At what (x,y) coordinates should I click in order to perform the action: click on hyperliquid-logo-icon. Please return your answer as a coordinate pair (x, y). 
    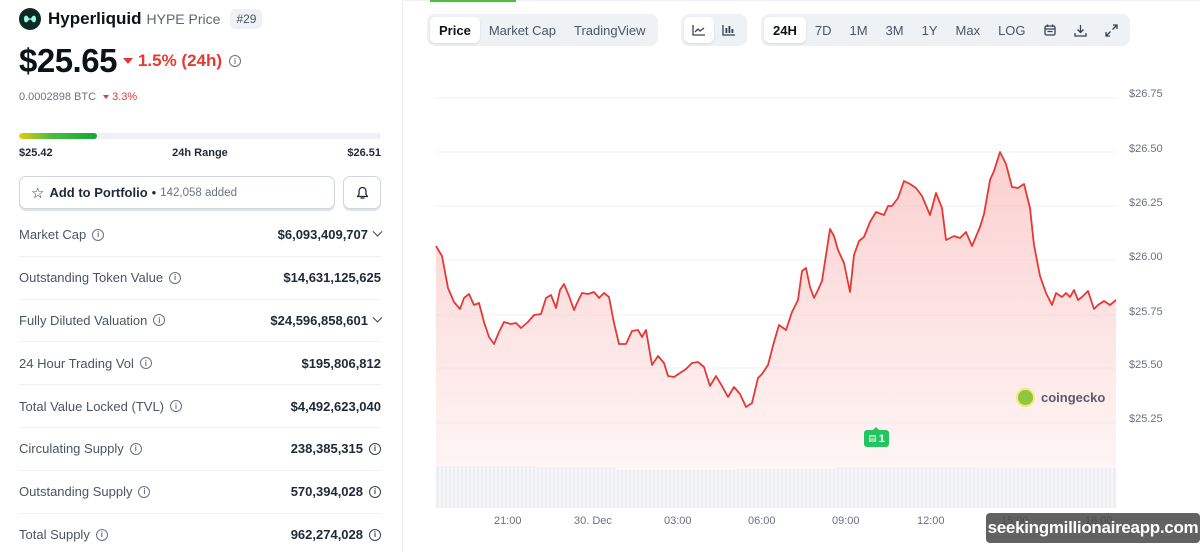
    Looking at the image, I should click on (30, 19).